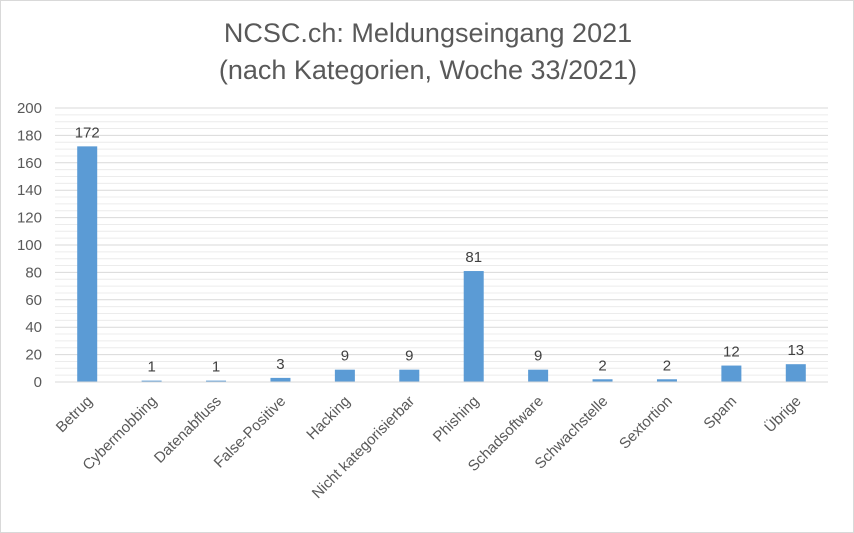  I want to click on chart-subtitle: (nach Kategorien, Woche 33/2021), so click(428, 70).